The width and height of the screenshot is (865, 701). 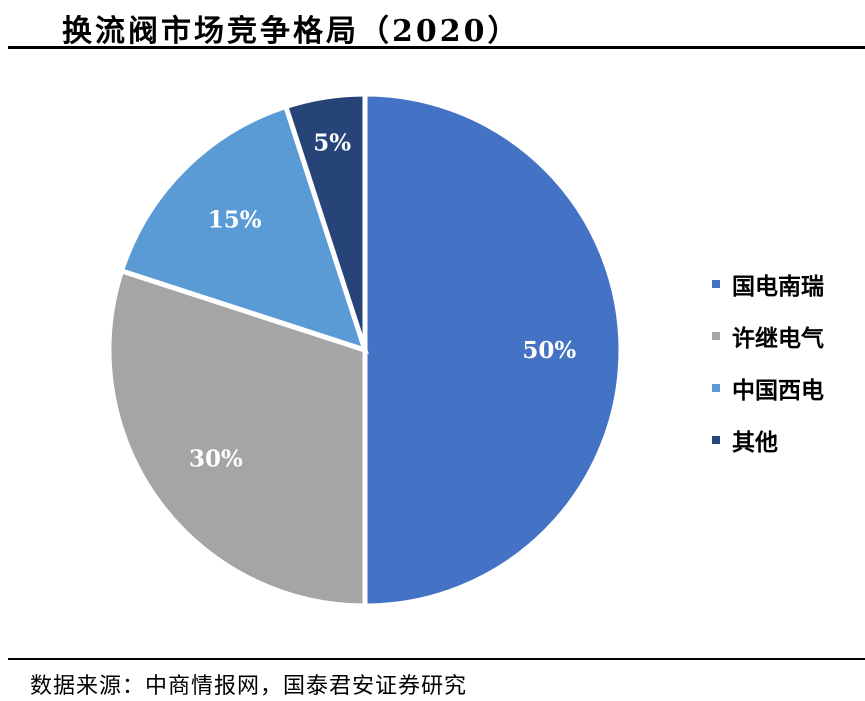 I want to click on data-label-3: 5%, so click(x=332, y=143).